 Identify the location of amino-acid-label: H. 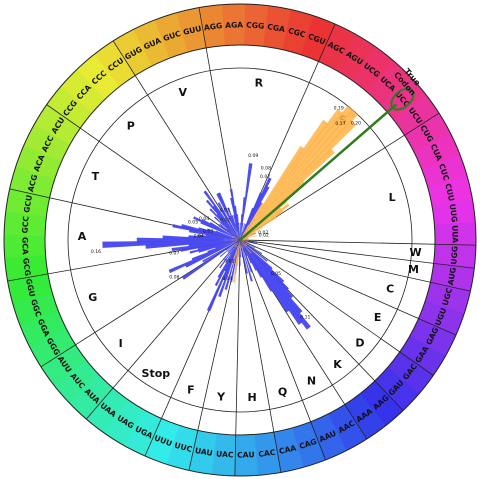
(251, 397).